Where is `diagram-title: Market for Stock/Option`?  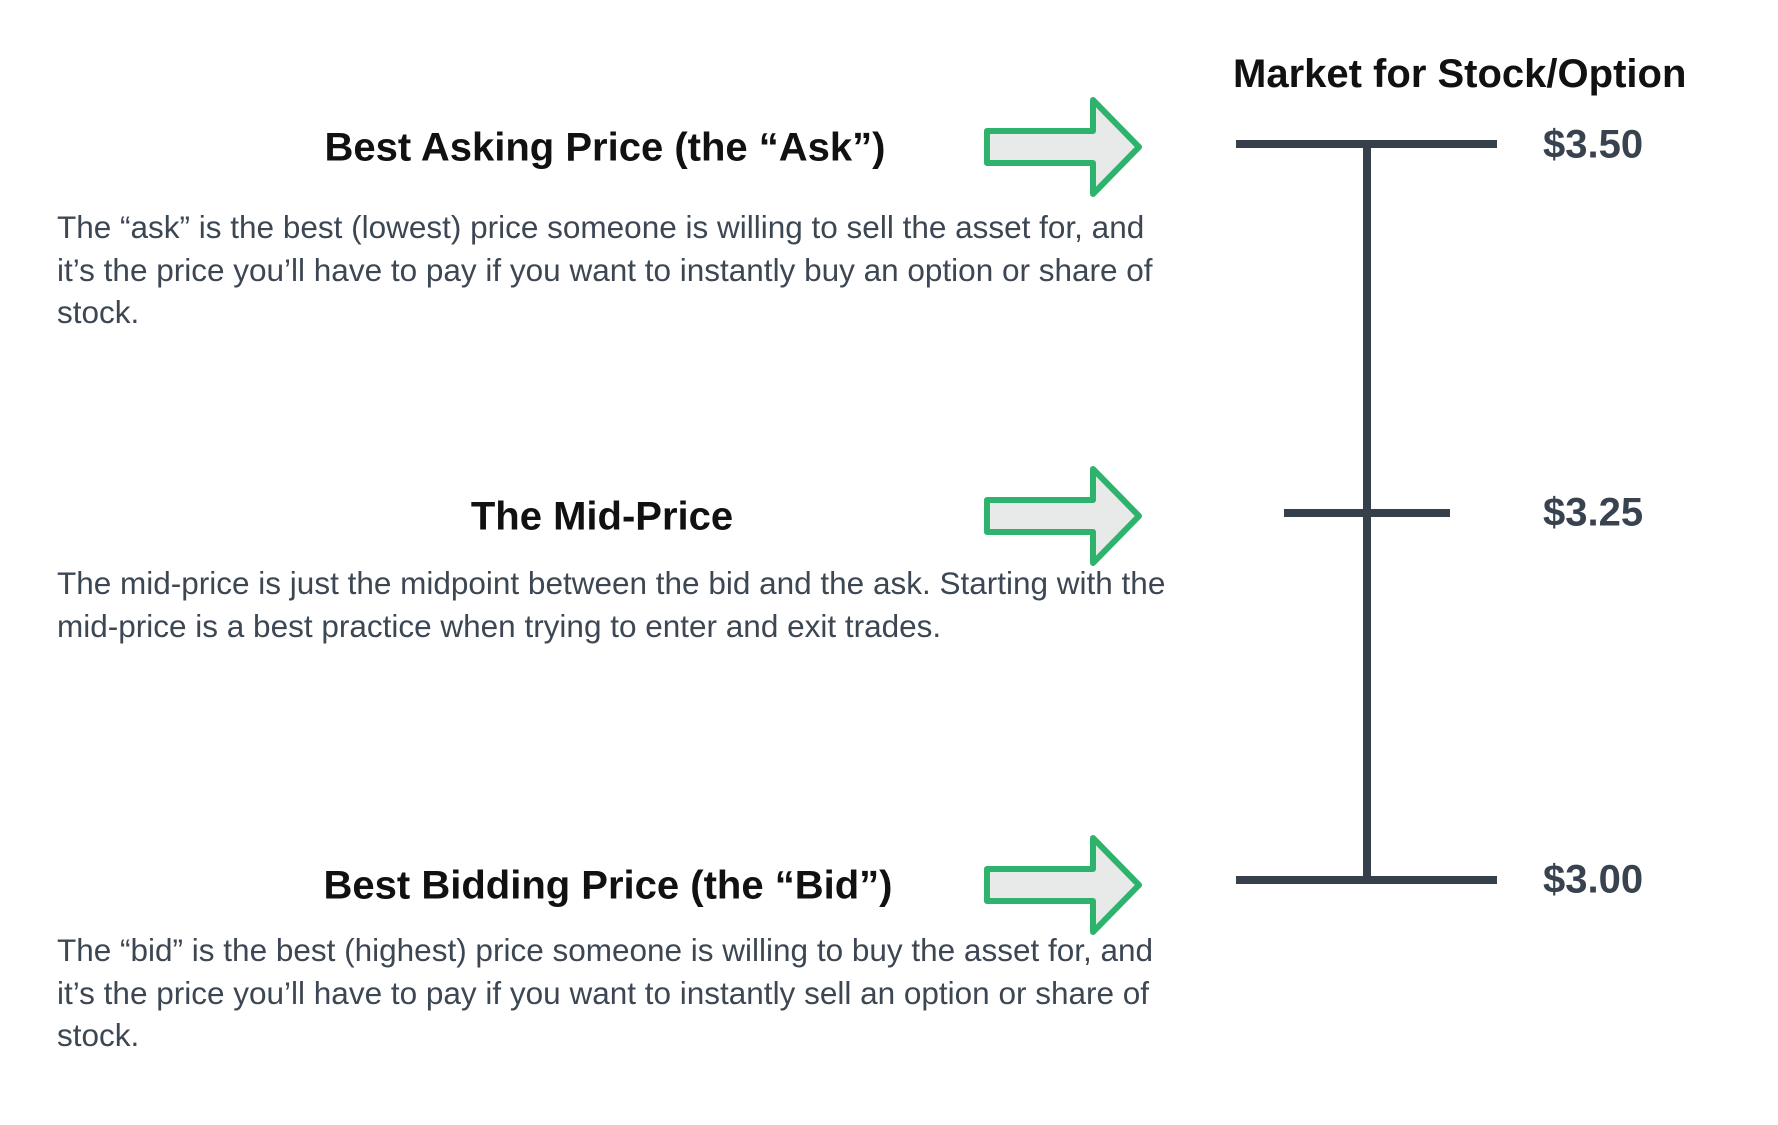
diagram-title: Market for Stock/Option is located at coordinates (1460, 74).